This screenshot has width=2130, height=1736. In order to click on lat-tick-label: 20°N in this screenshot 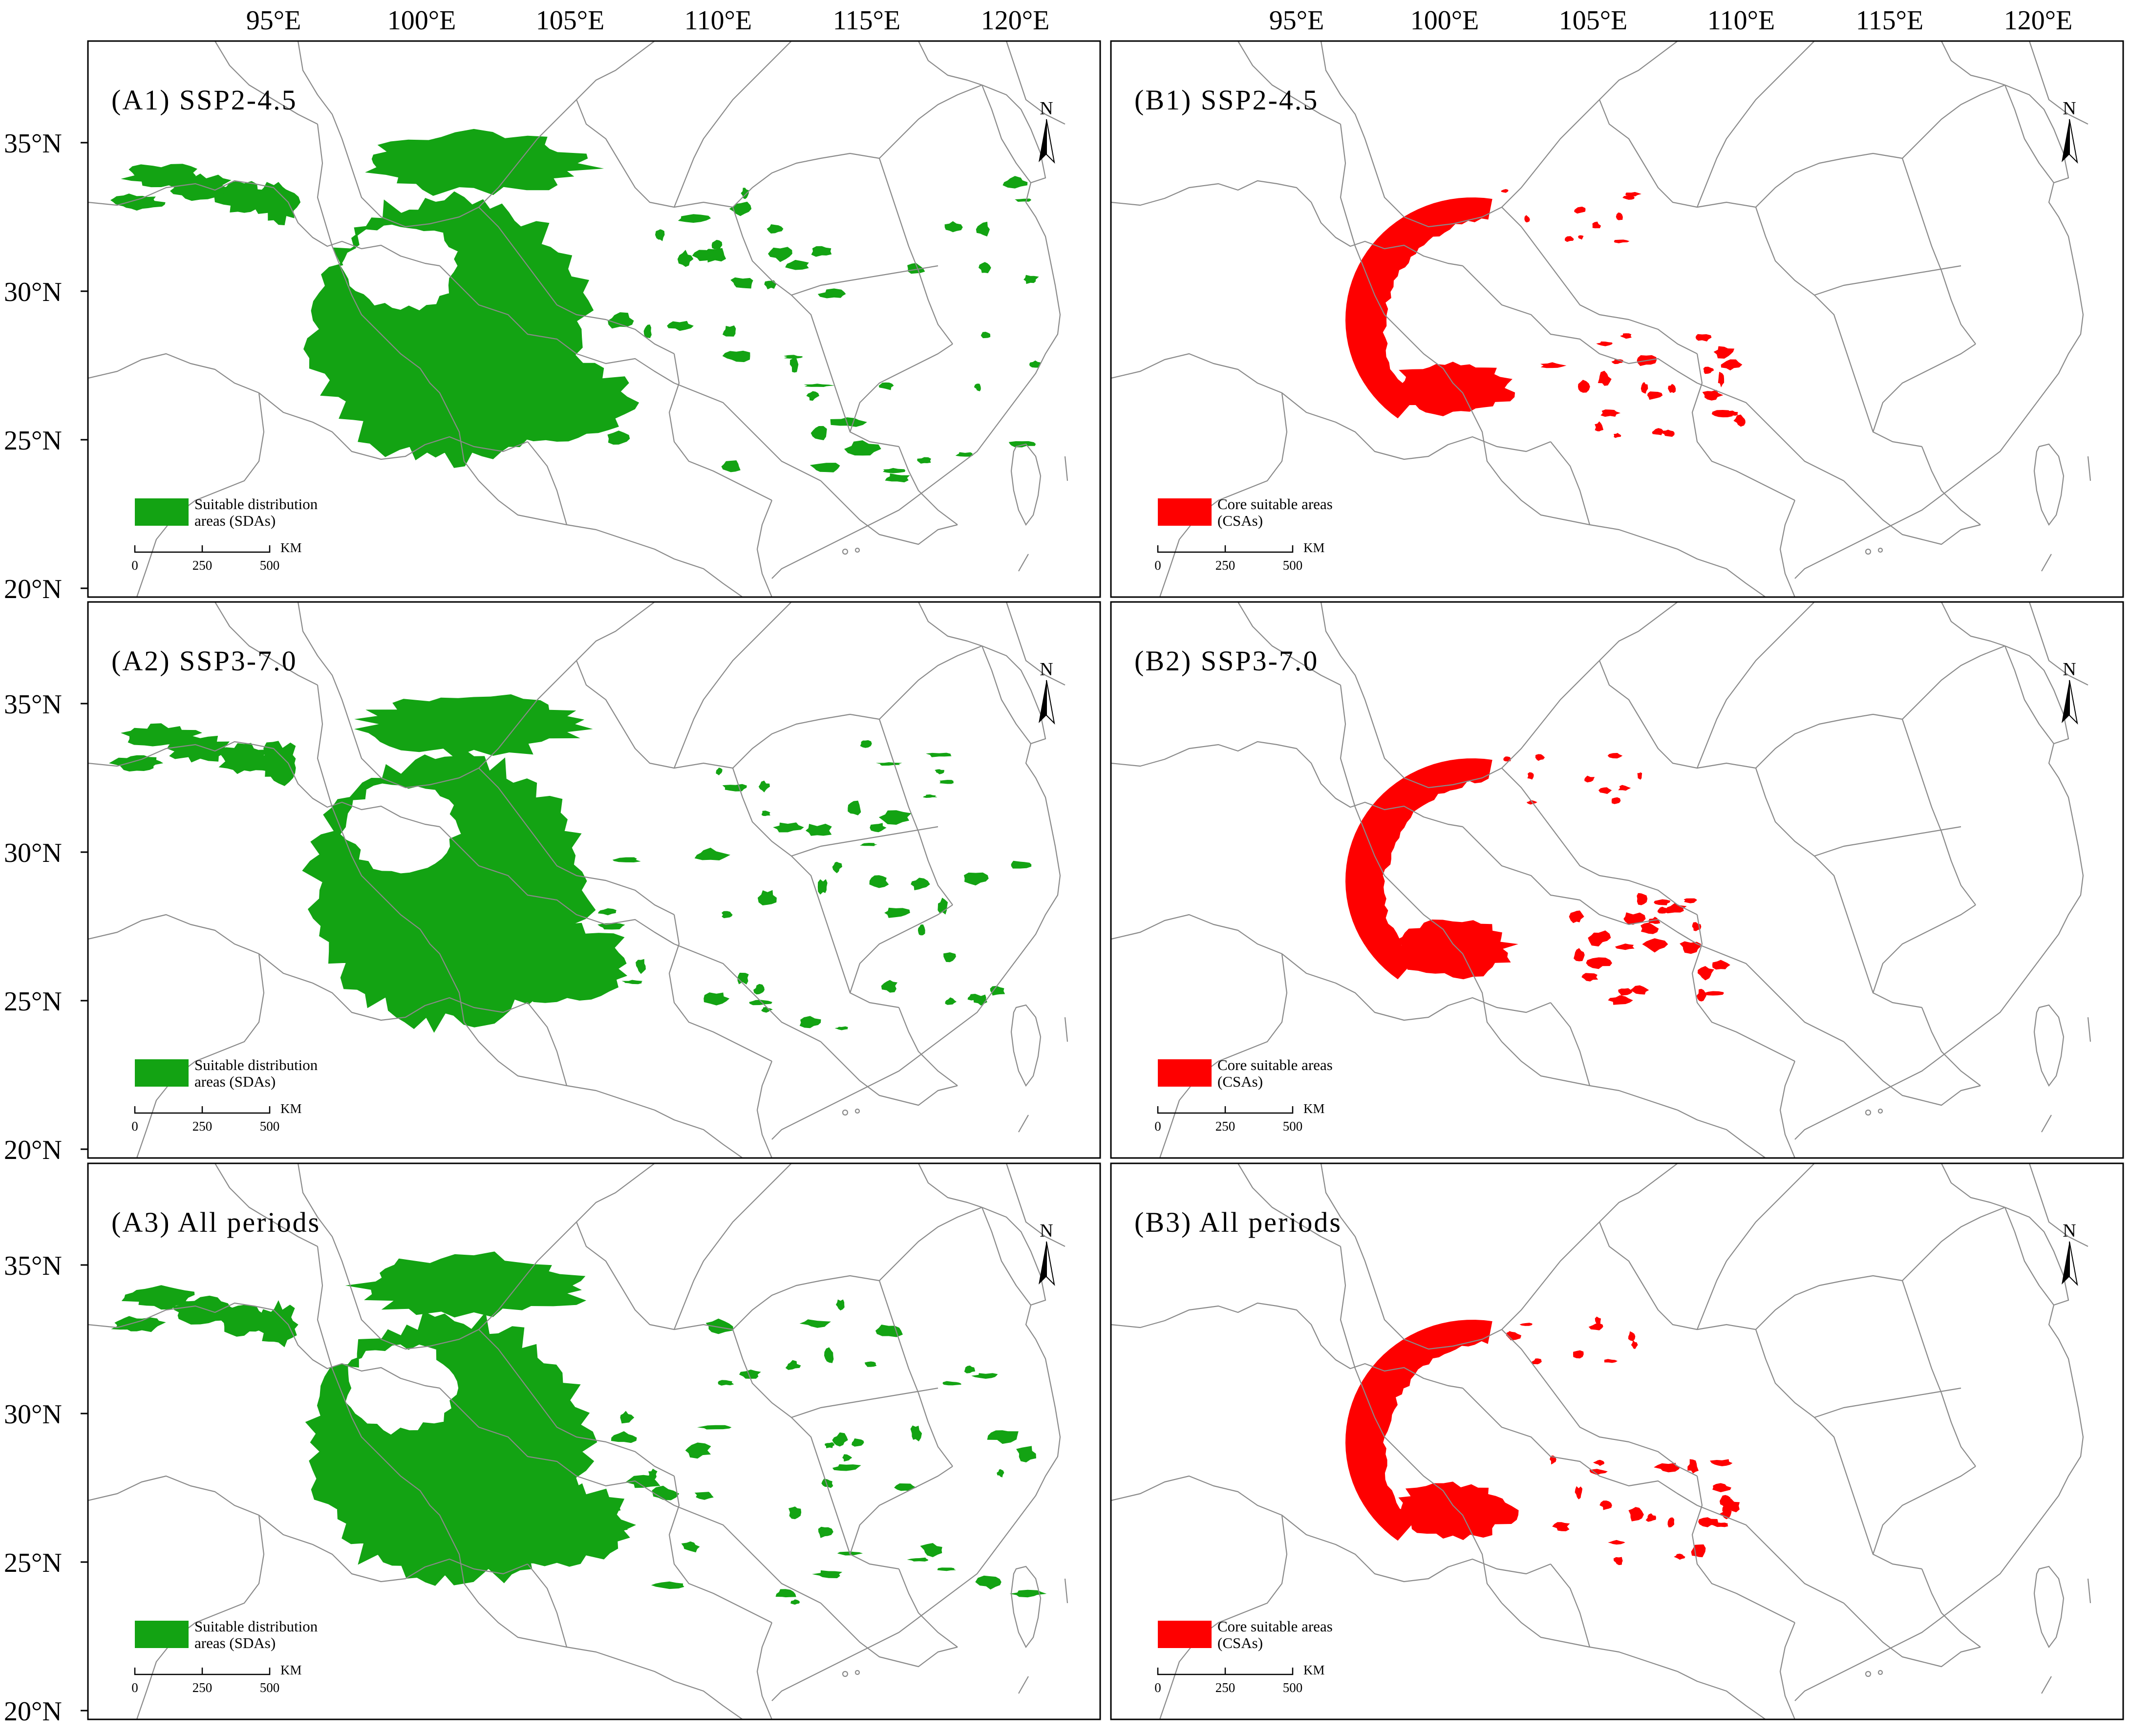, I will do `click(33, 1150)`.